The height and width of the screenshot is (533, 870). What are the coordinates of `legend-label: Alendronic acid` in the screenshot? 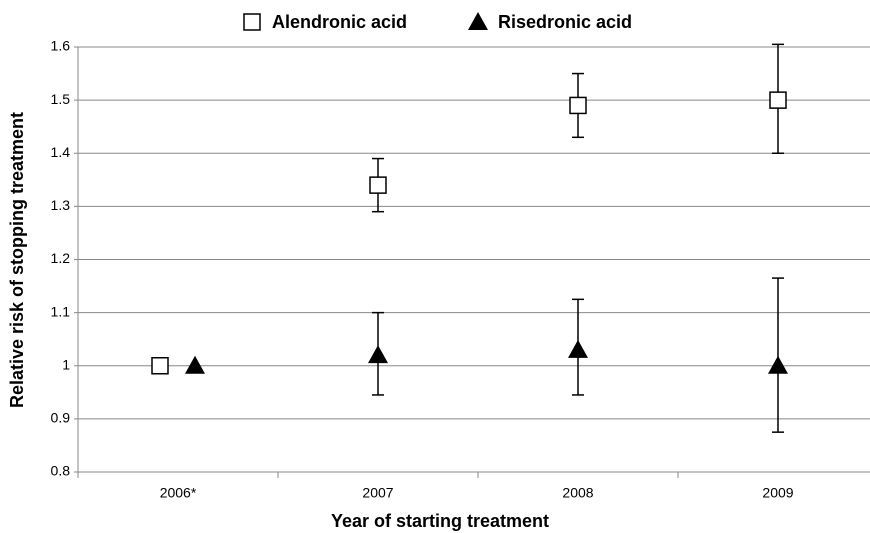 It's located at (339, 22).